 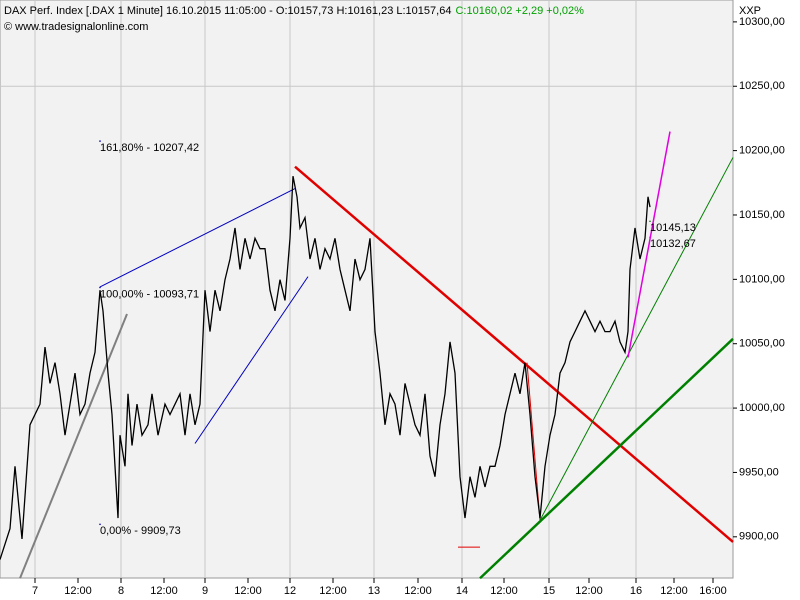 What do you see at coordinates (762, 408) in the screenshot?
I see `y-tick-label: 10000,00` at bounding box center [762, 408].